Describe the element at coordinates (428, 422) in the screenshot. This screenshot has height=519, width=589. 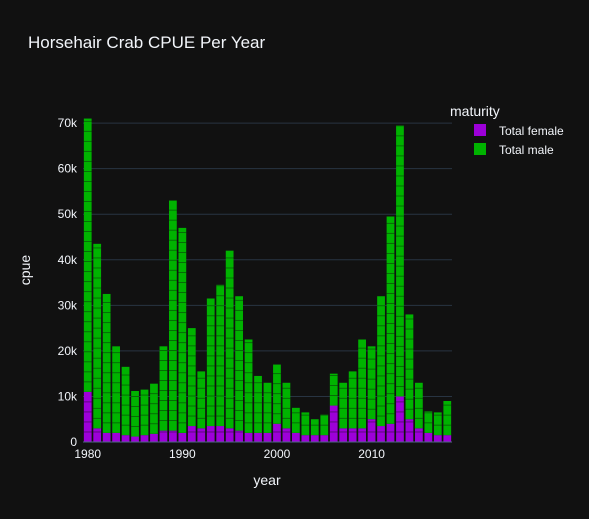
I see `bar-total-male-2016` at that location.